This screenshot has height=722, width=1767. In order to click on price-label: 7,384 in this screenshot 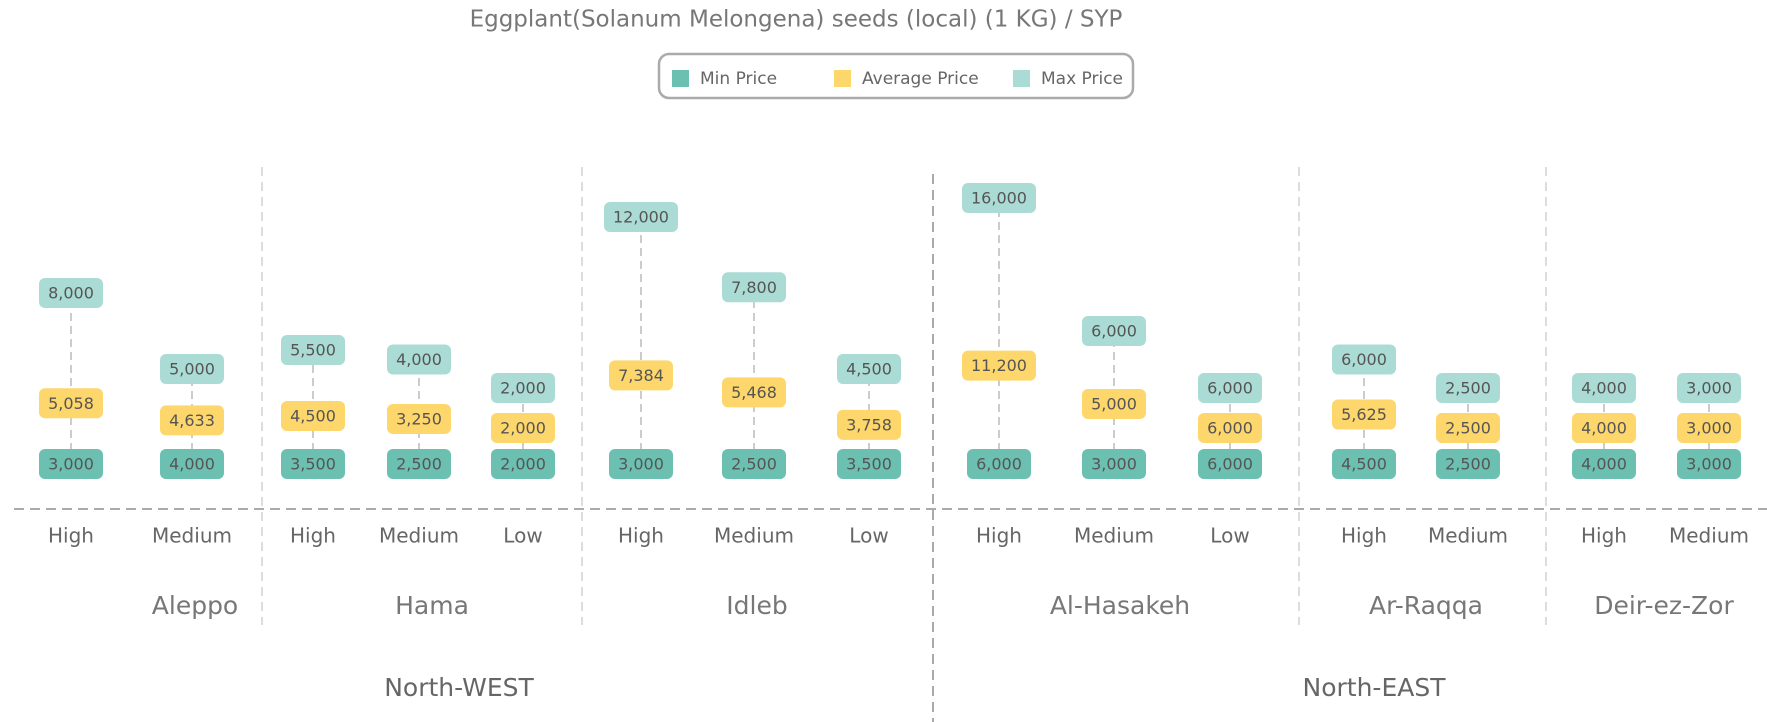, I will do `click(641, 375)`.